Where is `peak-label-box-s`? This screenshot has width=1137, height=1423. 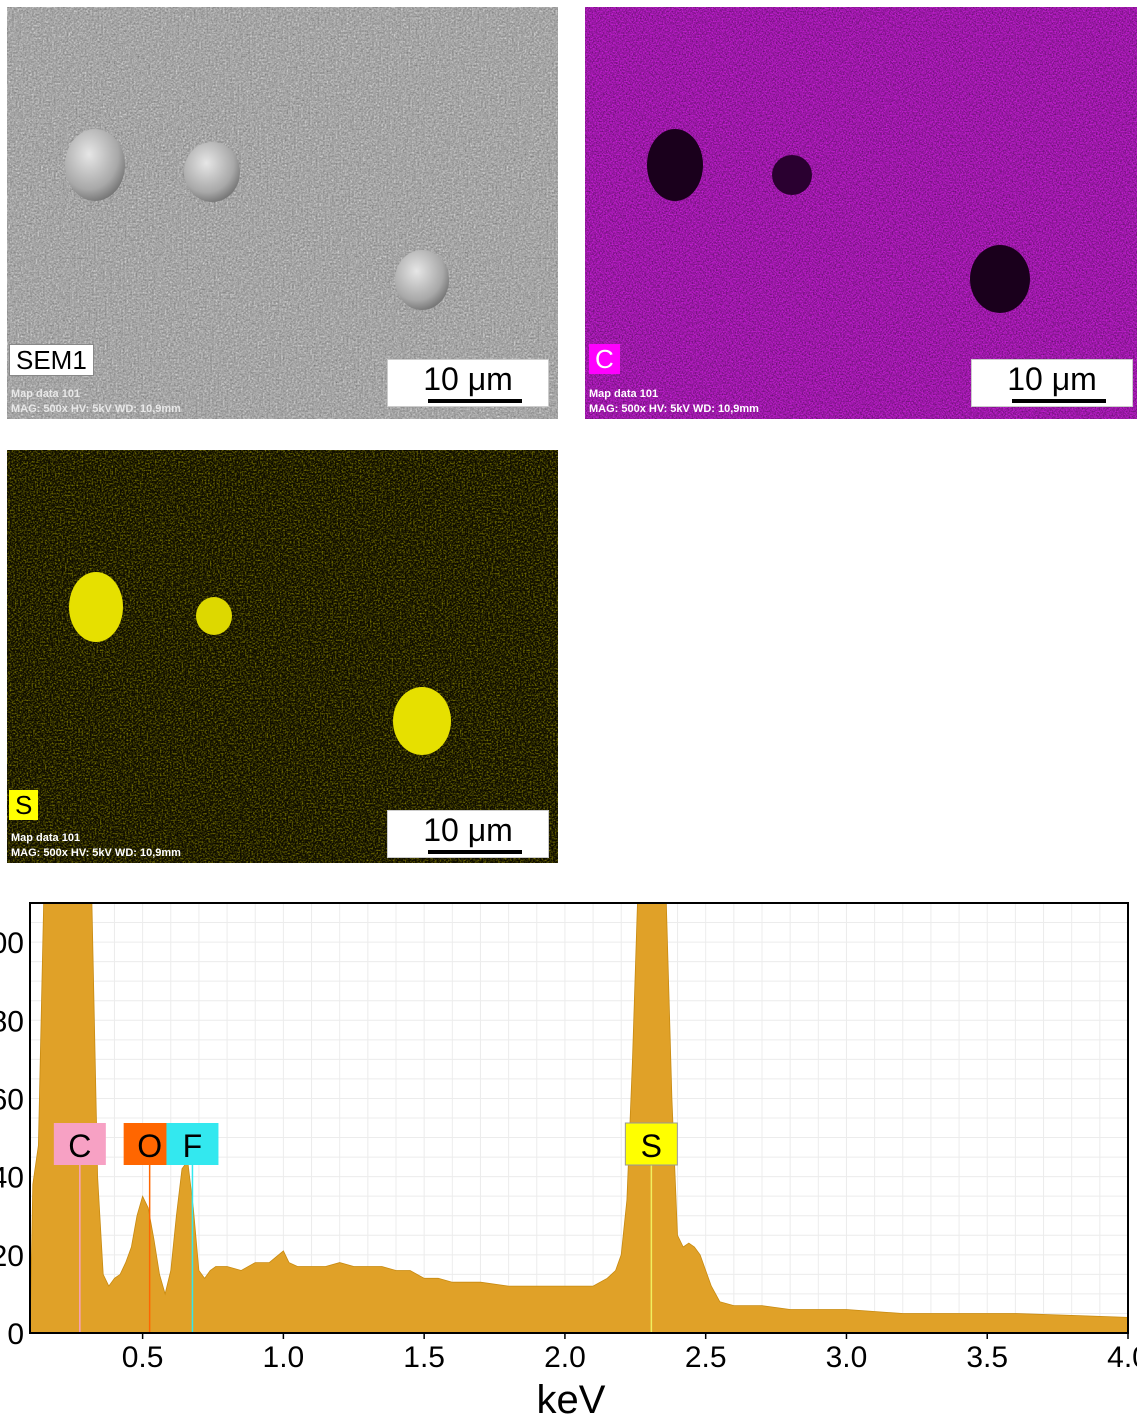 peak-label-box-s is located at coordinates (651, 1144).